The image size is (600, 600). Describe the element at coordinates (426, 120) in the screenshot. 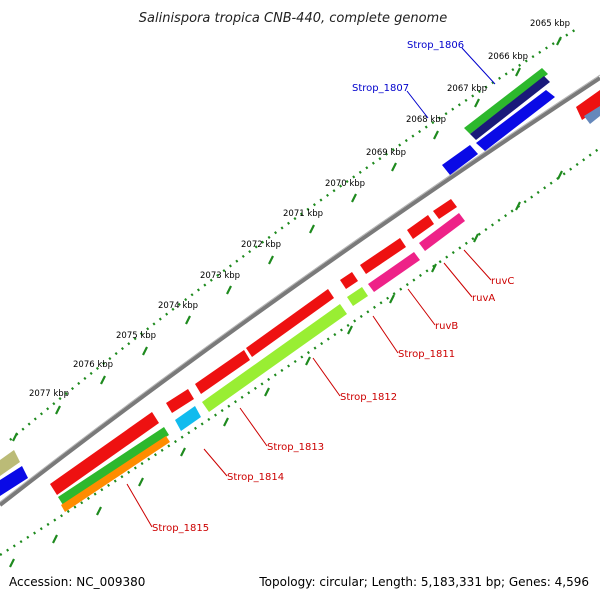

I see `kbp-label: 2068 kbp` at that location.